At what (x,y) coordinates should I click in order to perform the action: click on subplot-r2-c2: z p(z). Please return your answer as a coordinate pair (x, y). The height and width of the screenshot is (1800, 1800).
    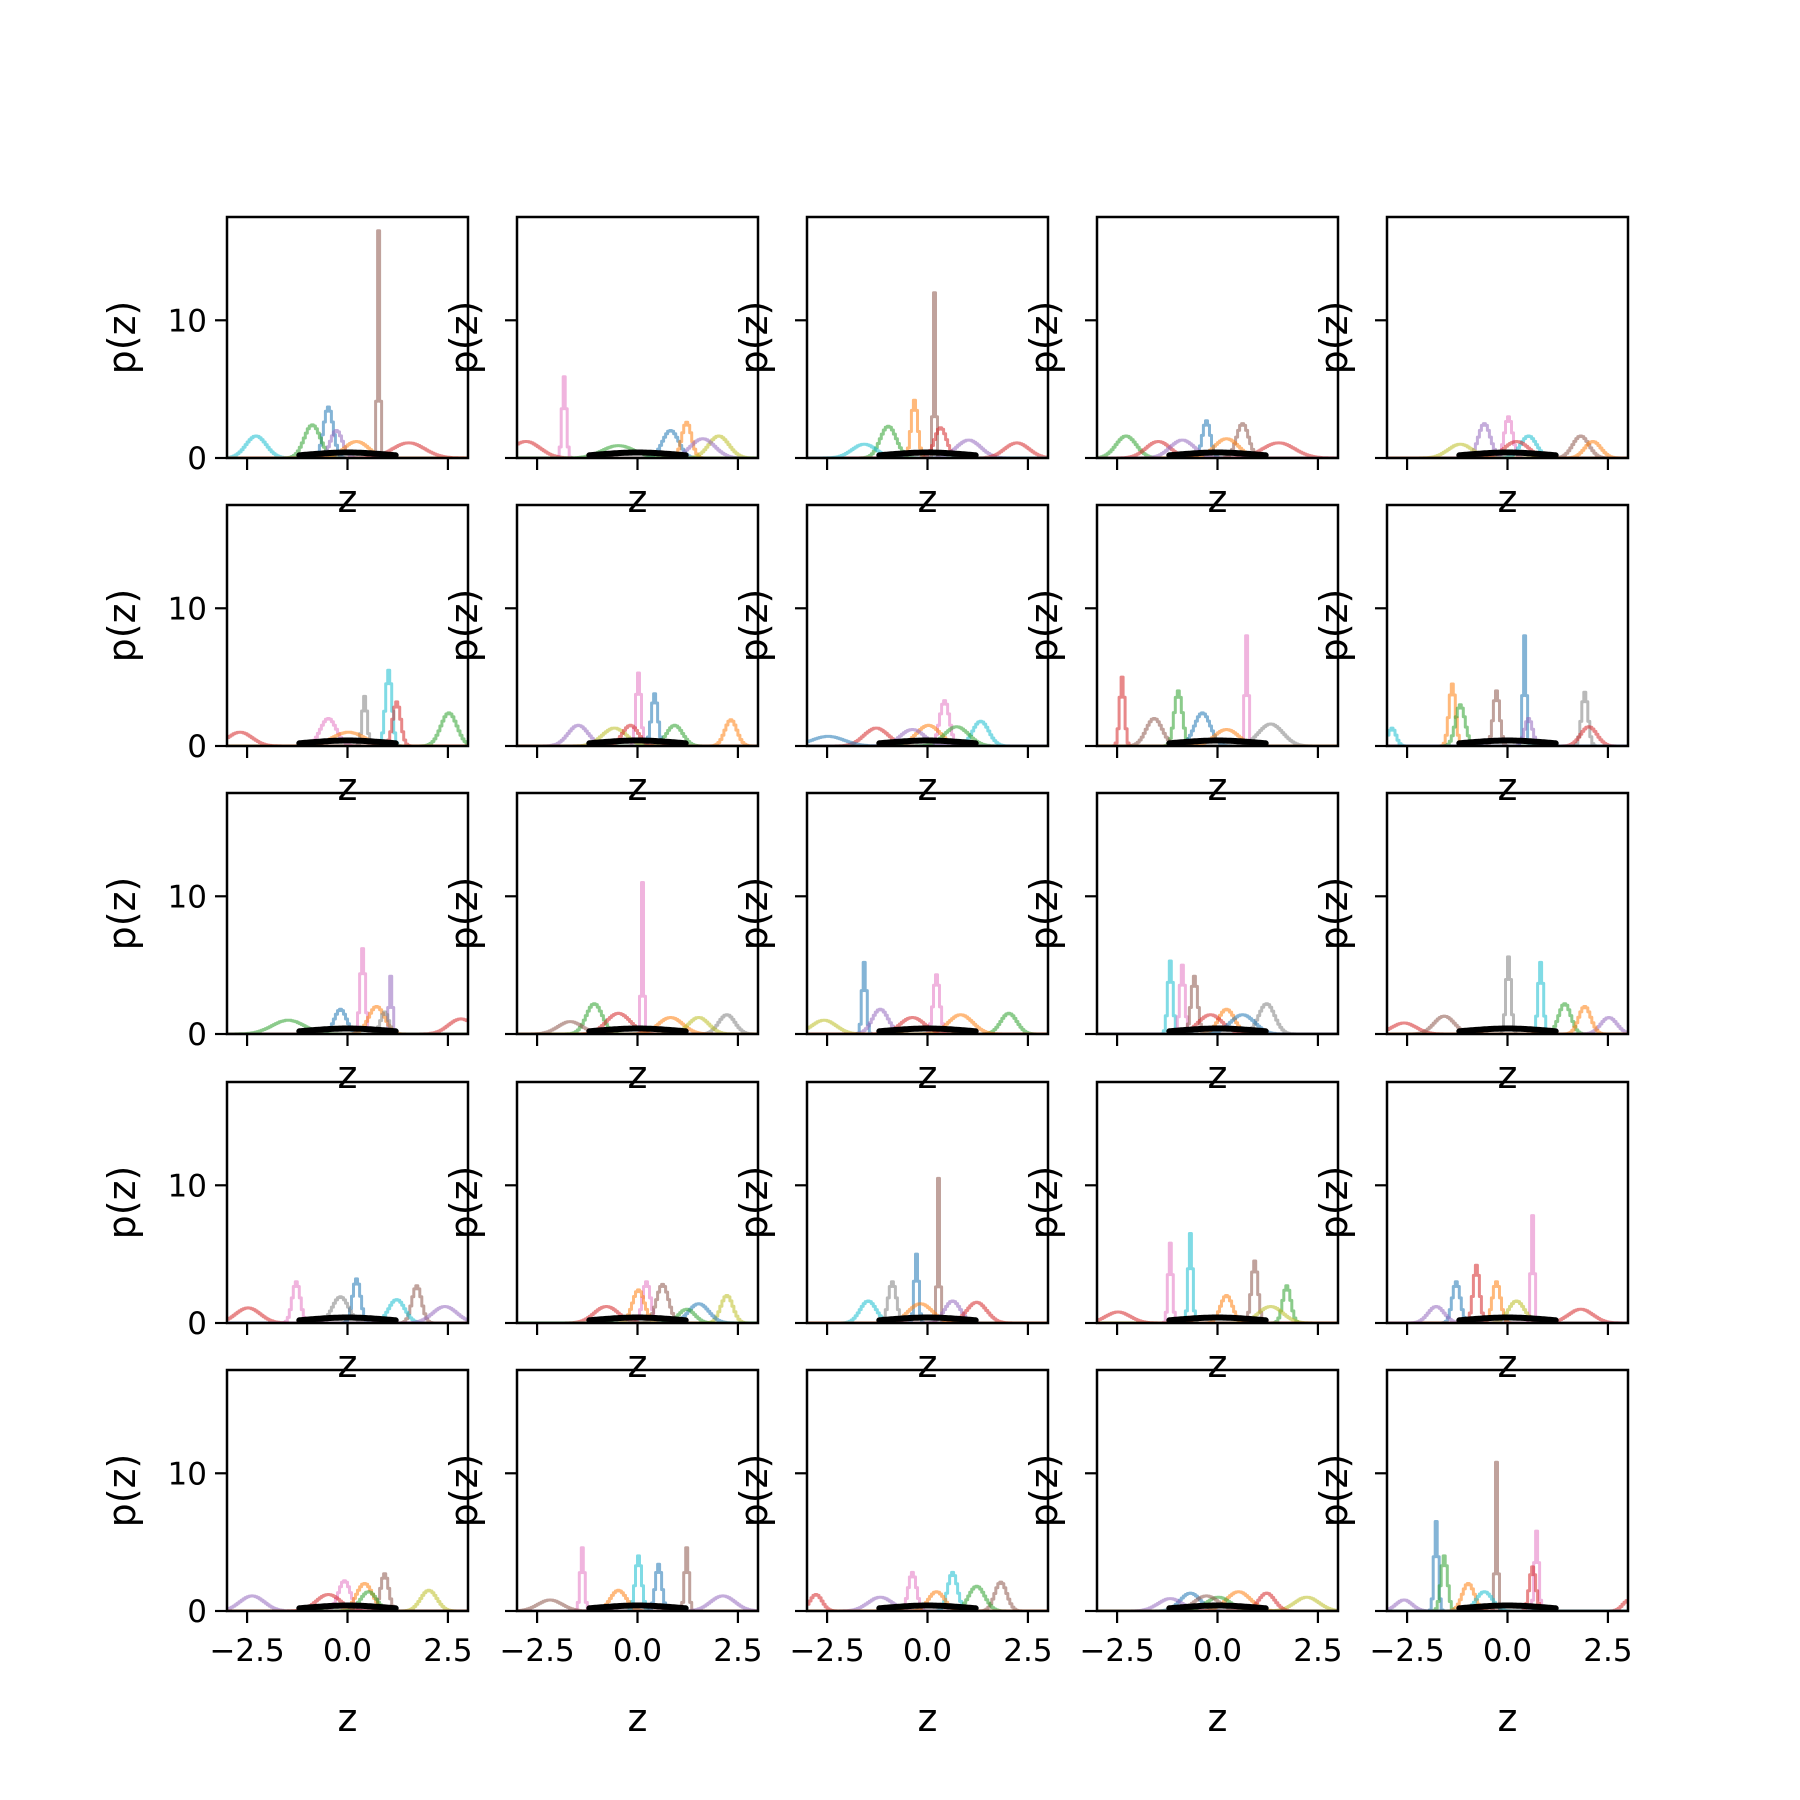
    Looking at the image, I should click on (601, 656).